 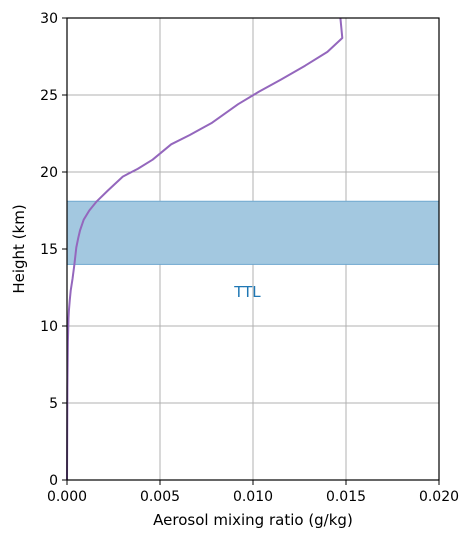 I want to click on x-tick-label: 0.010, so click(x=253, y=497).